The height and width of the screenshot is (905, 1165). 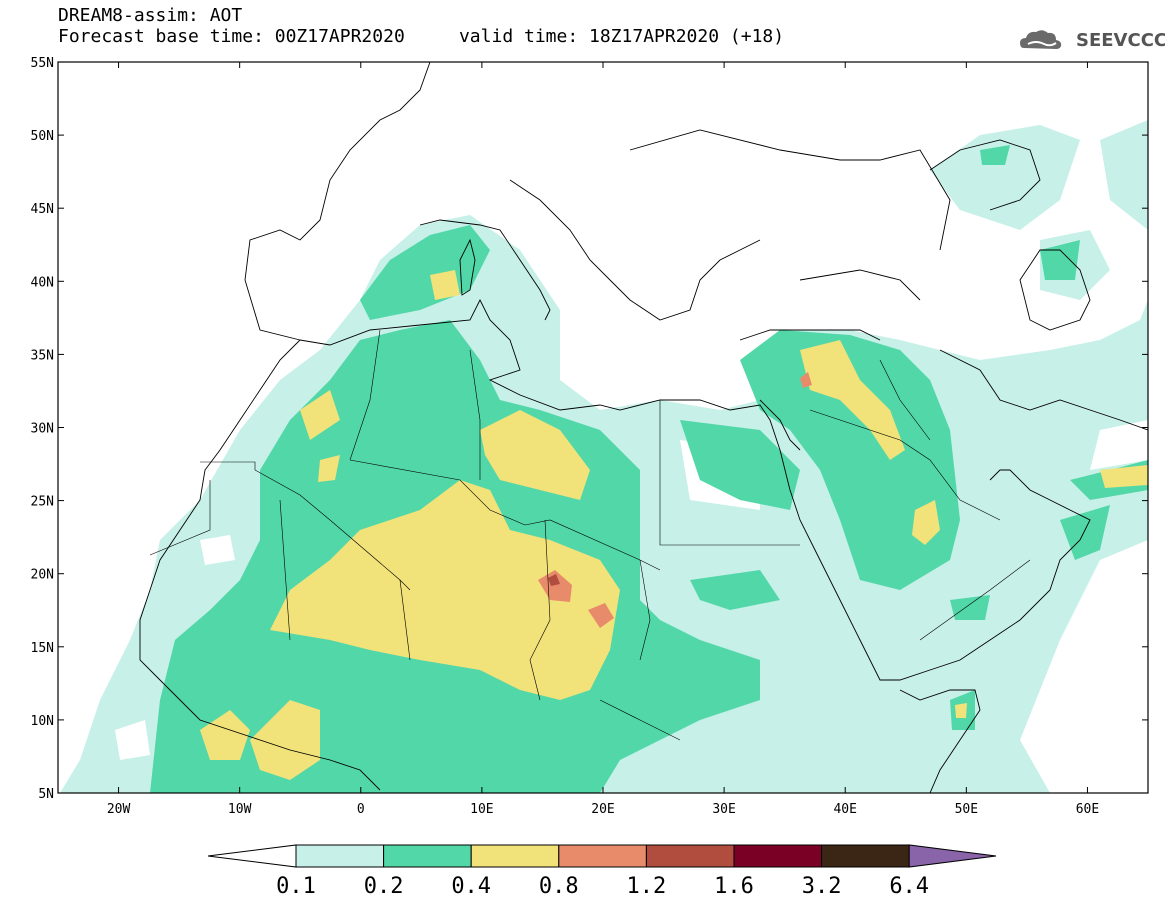 I want to click on lon-tick-label: 10E, so click(x=481, y=809).